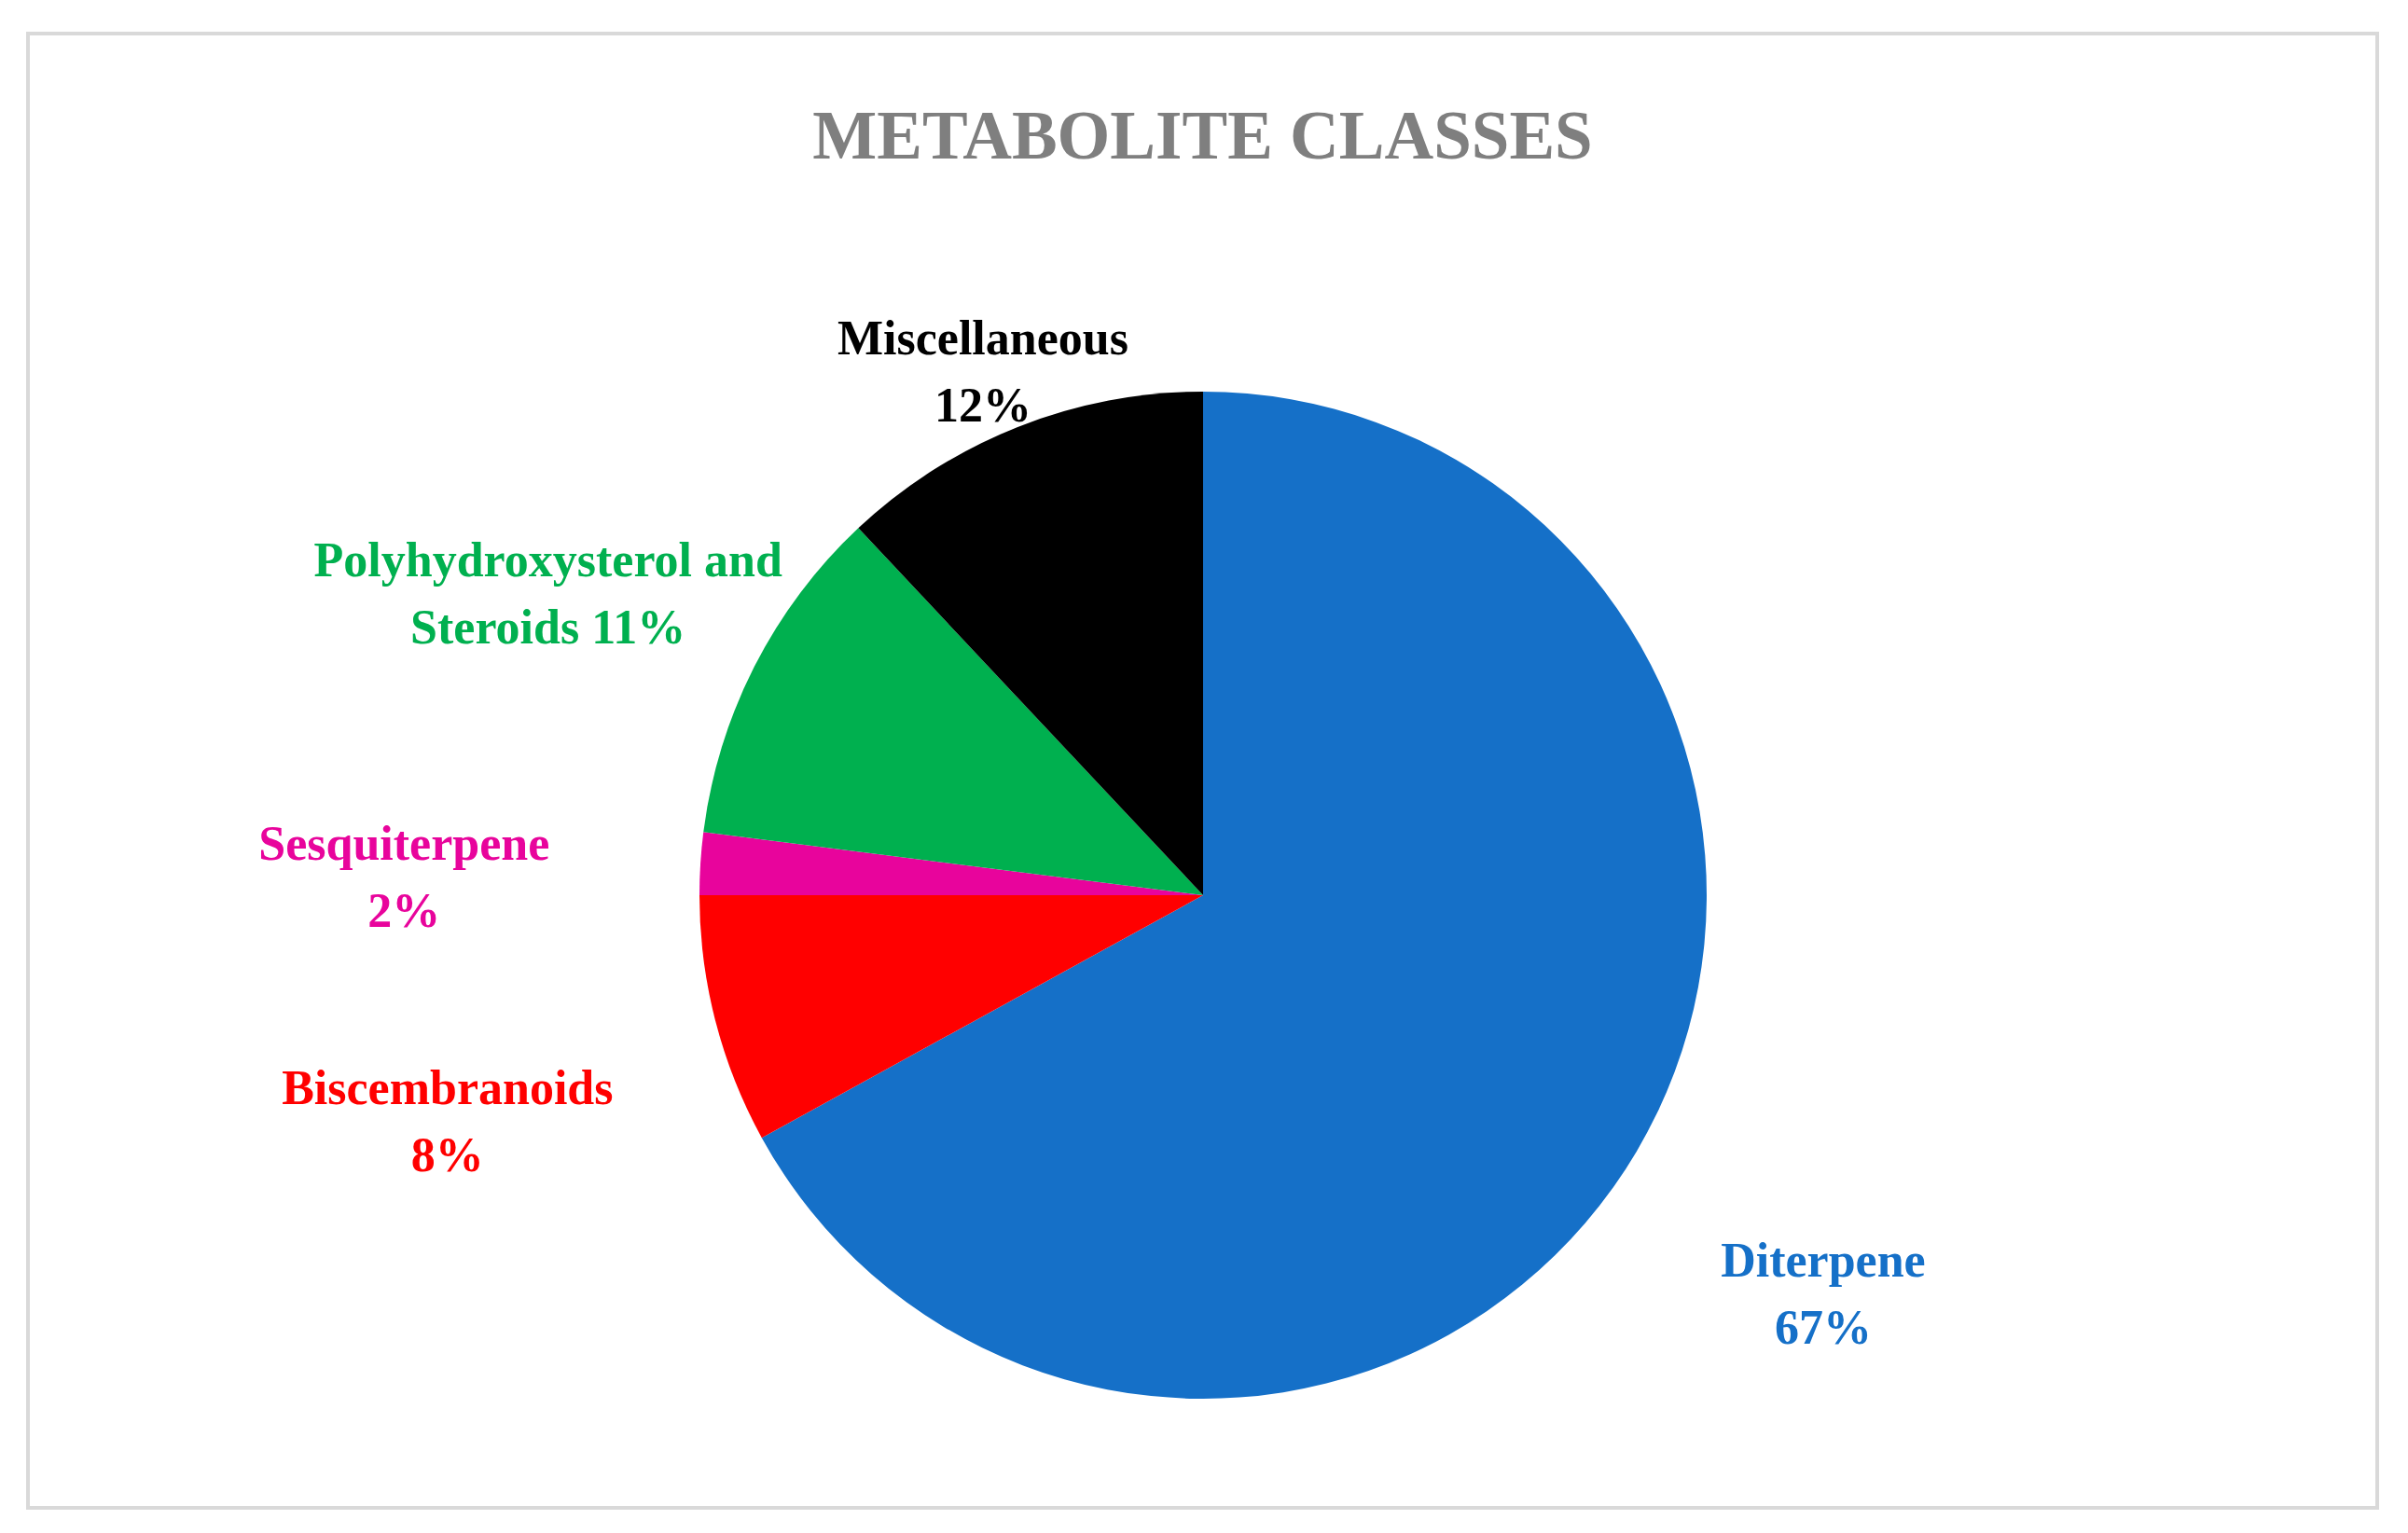 Image resolution: width=2408 pixels, height=1533 pixels. What do you see at coordinates (1823, 1261) in the screenshot?
I see `slice-label: Diterpene` at bounding box center [1823, 1261].